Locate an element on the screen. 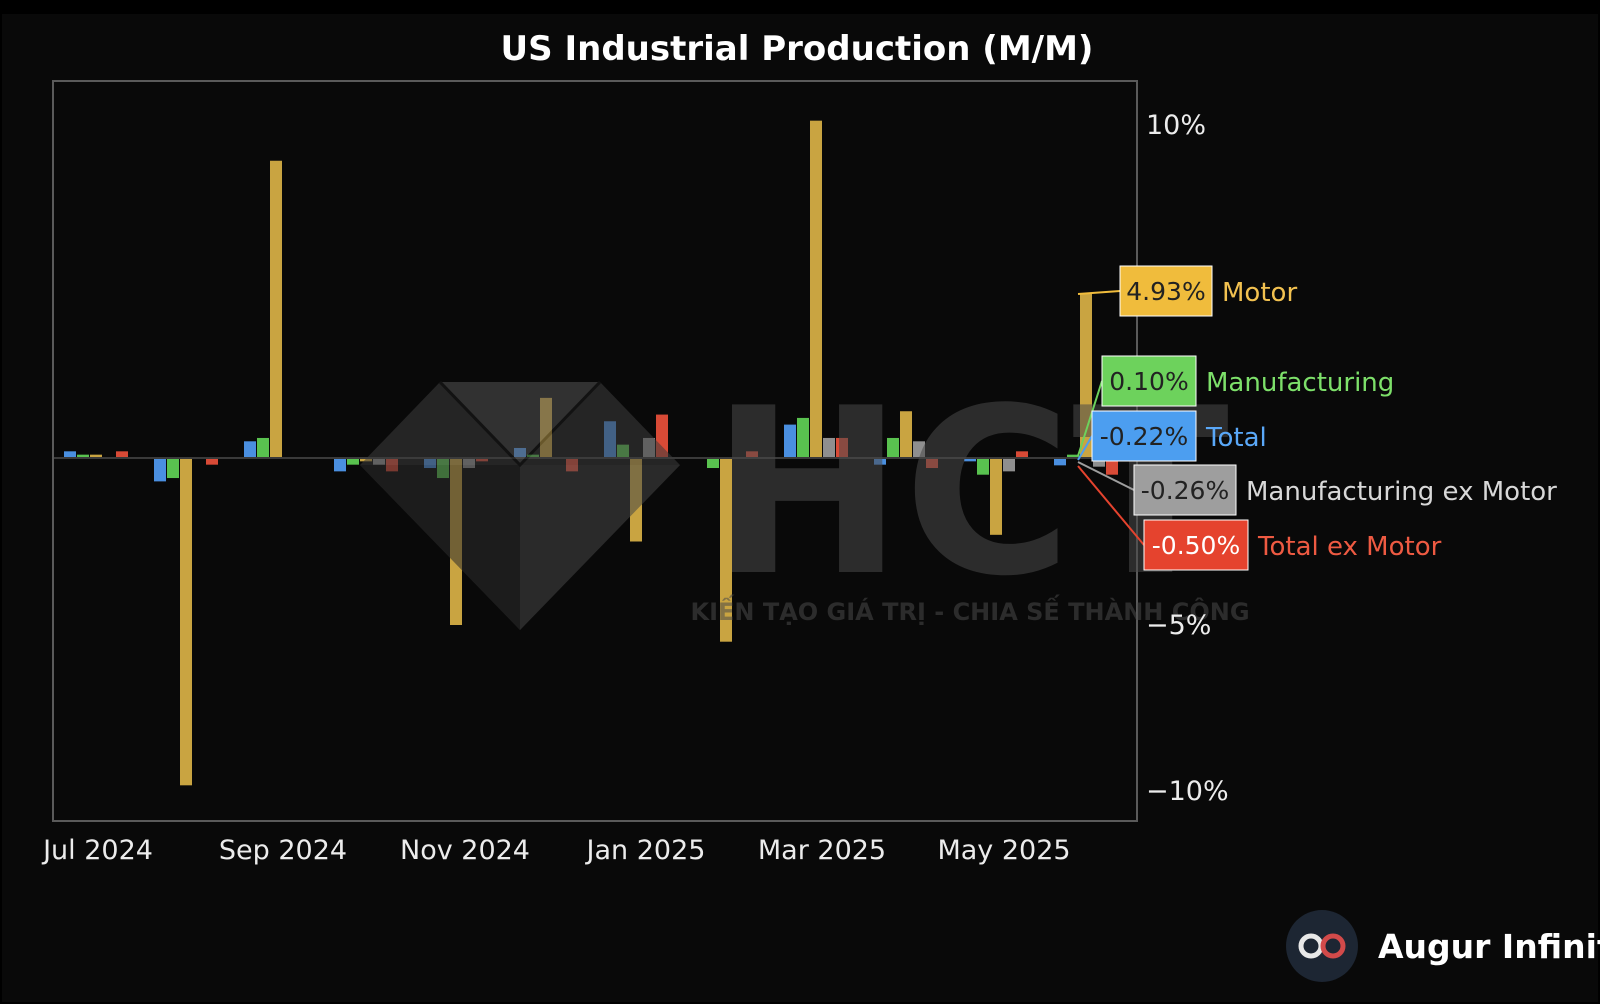 This screenshot has width=1600, height=1004. label-value: 0.10% is located at coordinates (1148, 381).